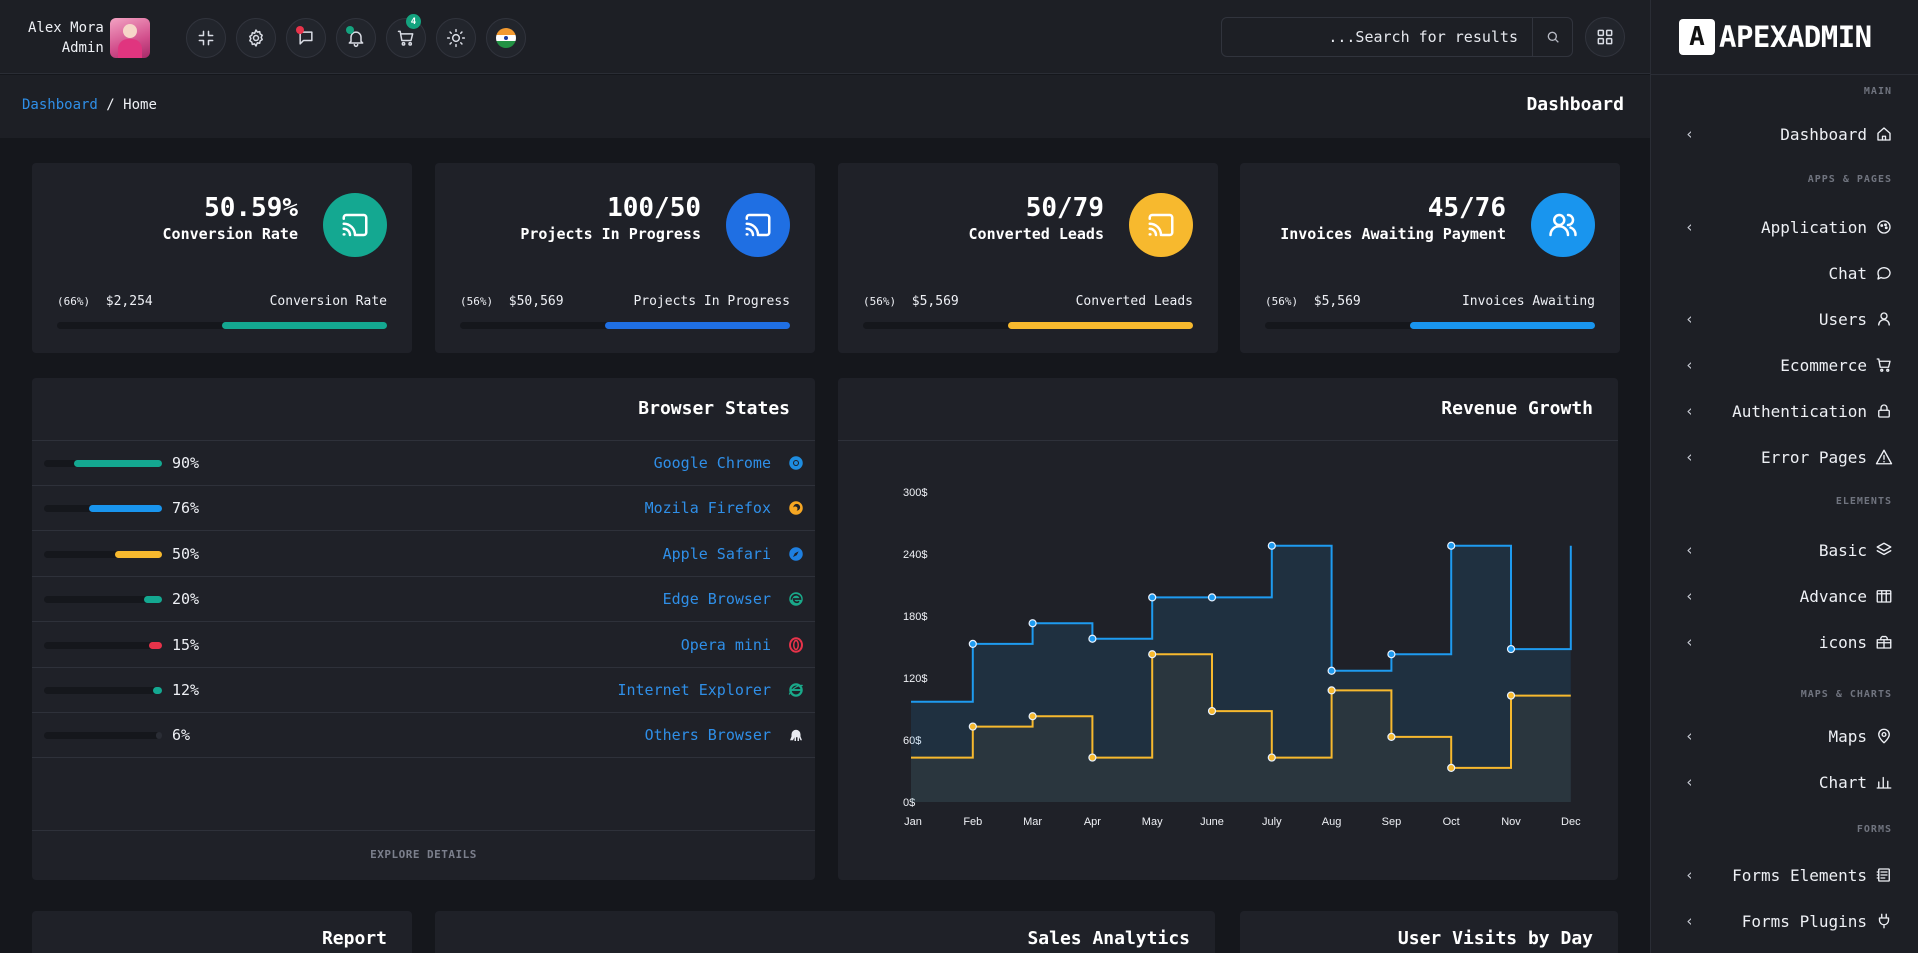  What do you see at coordinates (1884, 782) in the screenshot?
I see `bar-chart-icon` at bounding box center [1884, 782].